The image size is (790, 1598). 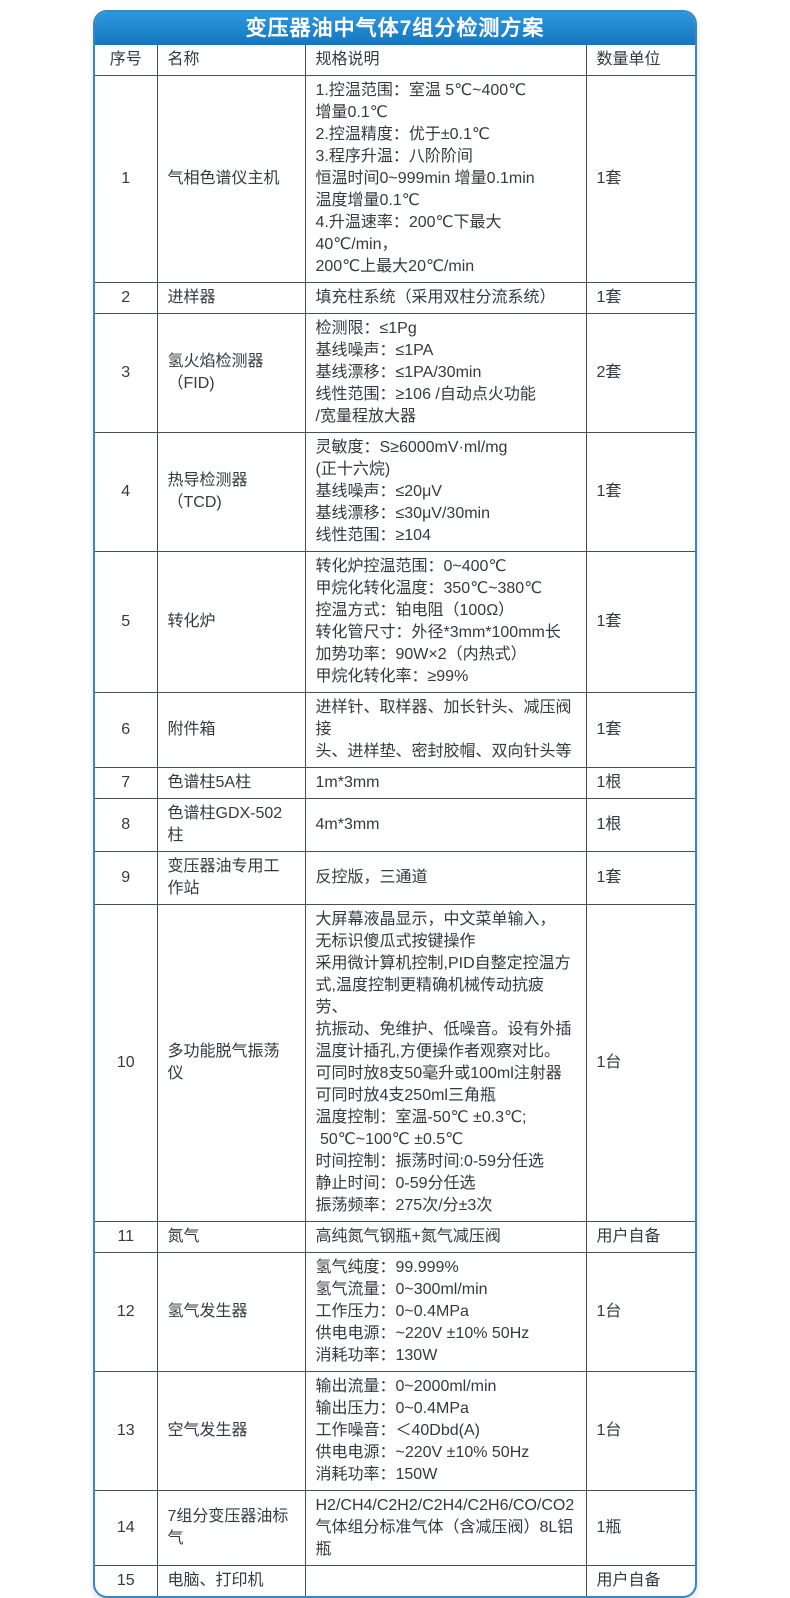 I want to click on spec-line: 头、进样垫、密封胶帽、双向针头等, so click(x=443, y=751).